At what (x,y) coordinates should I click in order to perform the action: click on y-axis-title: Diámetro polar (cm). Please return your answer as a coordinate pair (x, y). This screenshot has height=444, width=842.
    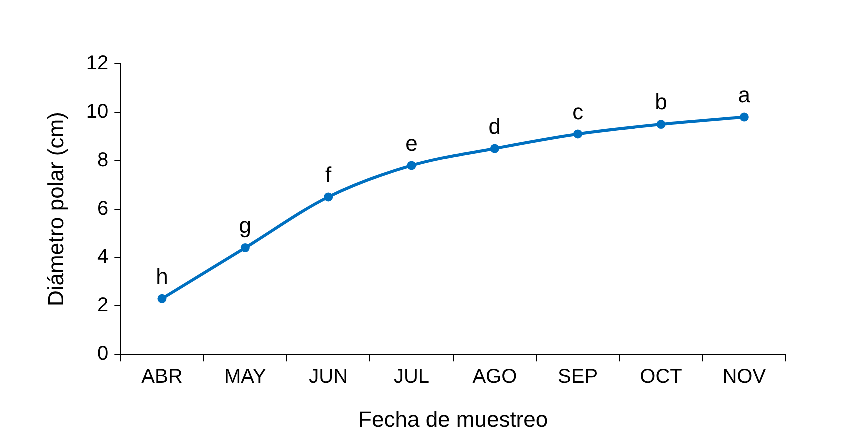
    Looking at the image, I should click on (55, 209).